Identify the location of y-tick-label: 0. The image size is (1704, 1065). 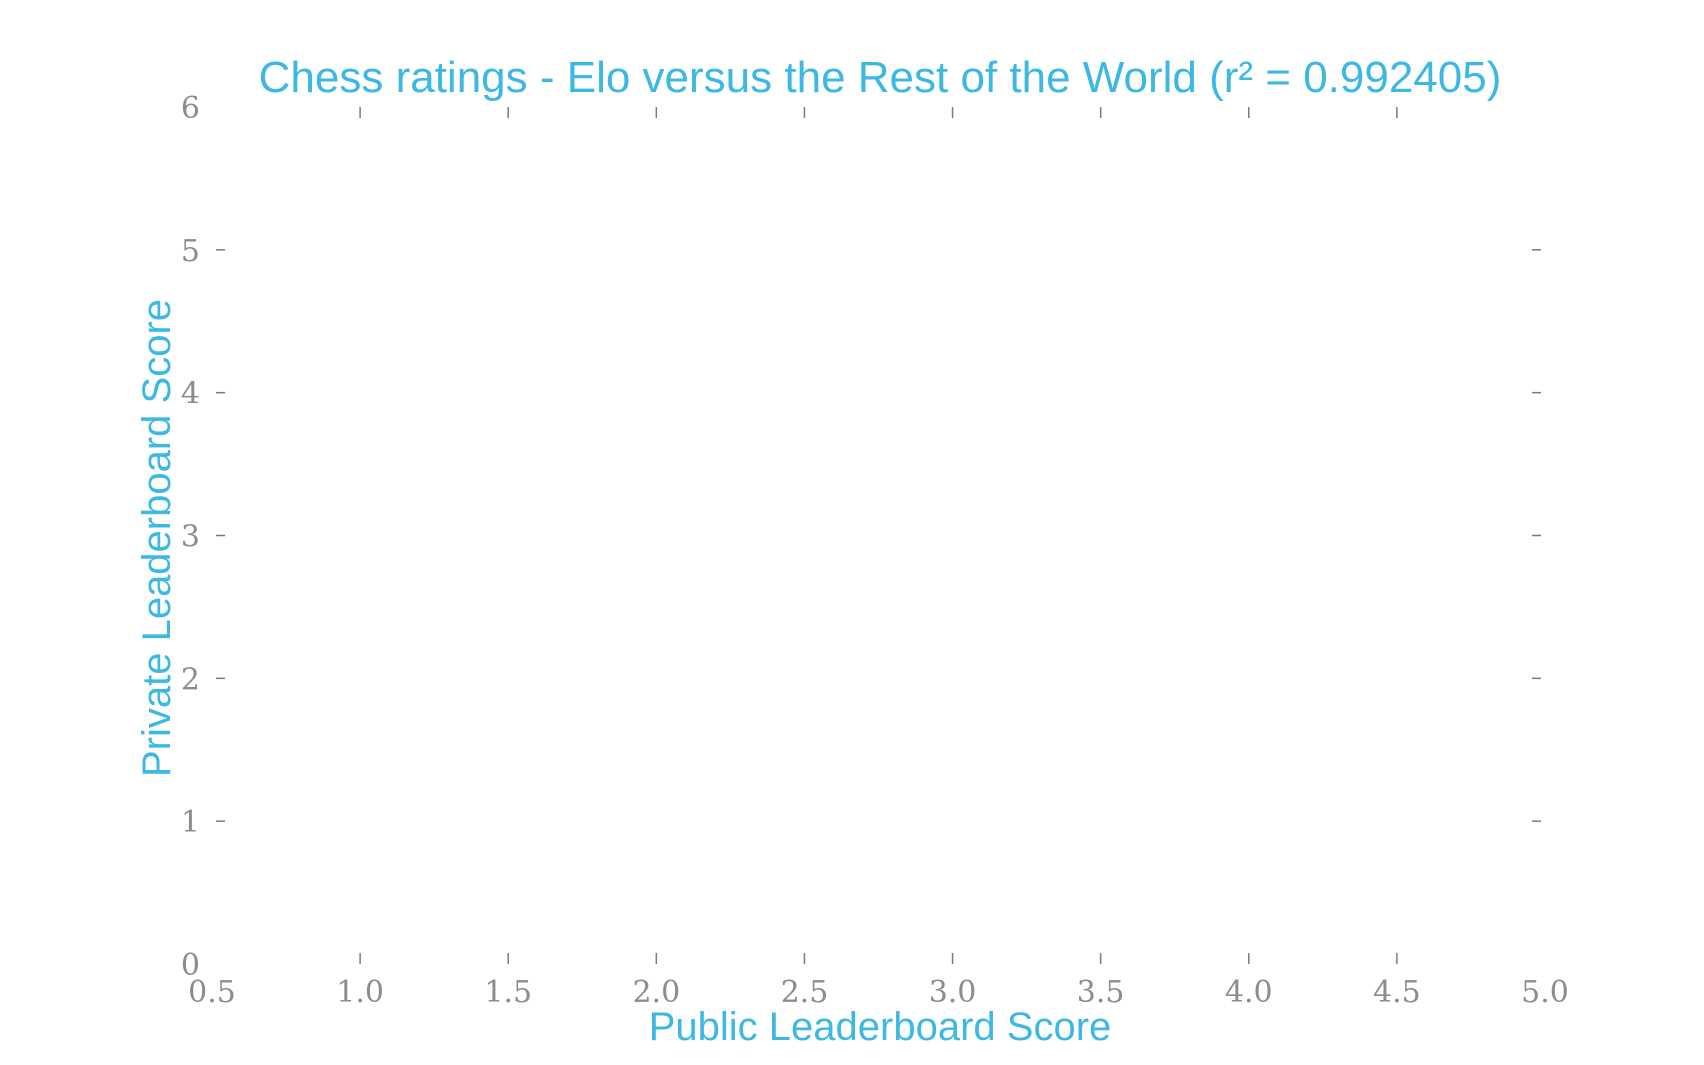
(190, 965).